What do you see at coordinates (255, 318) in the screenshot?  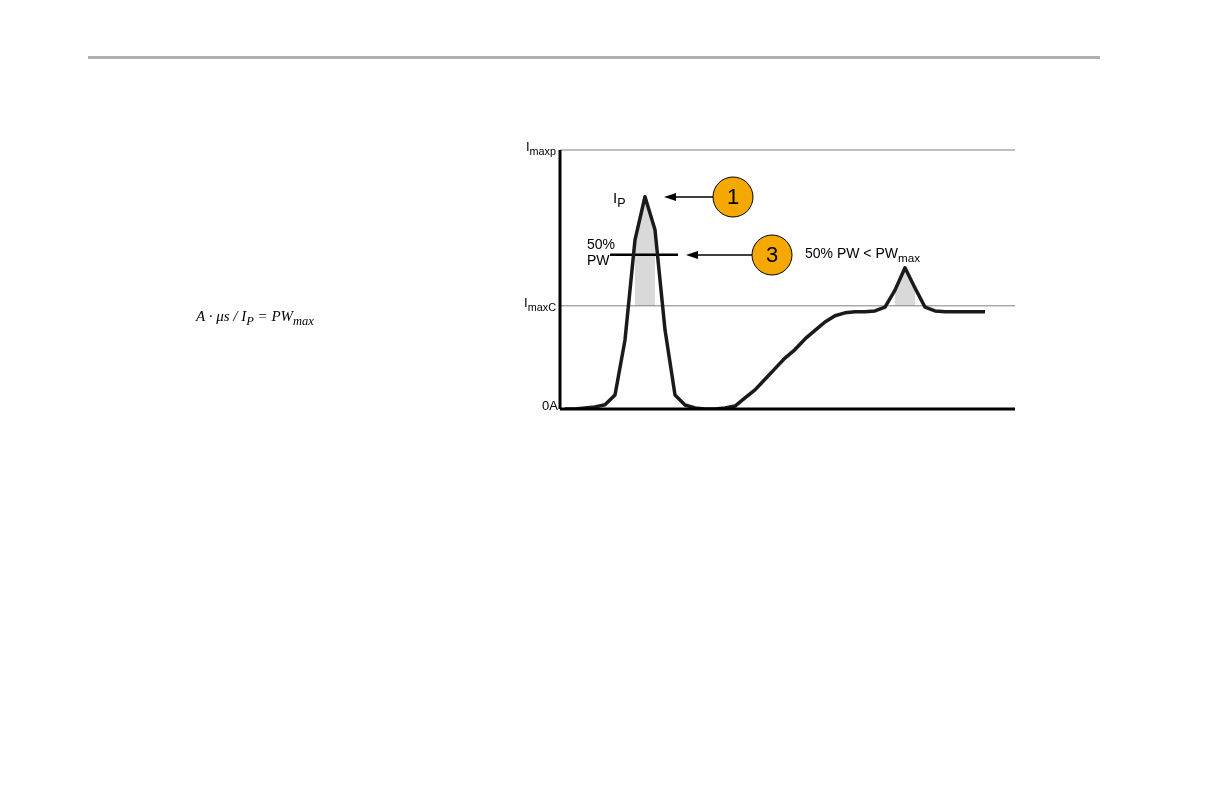 I see `text: A · μs / I$_{P}$ = PW$_{max}$` at bounding box center [255, 318].